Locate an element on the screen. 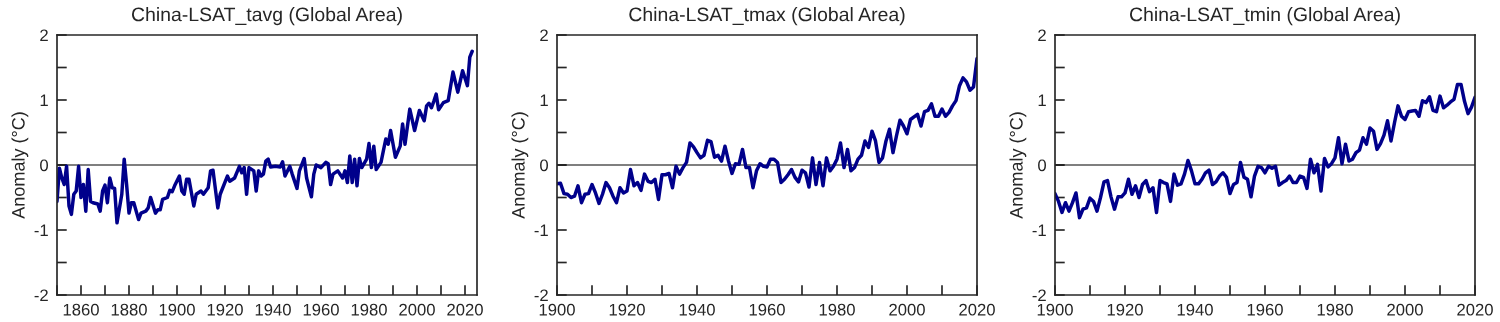  x-tick-label: 1860 is located at coordinates (81, 309).